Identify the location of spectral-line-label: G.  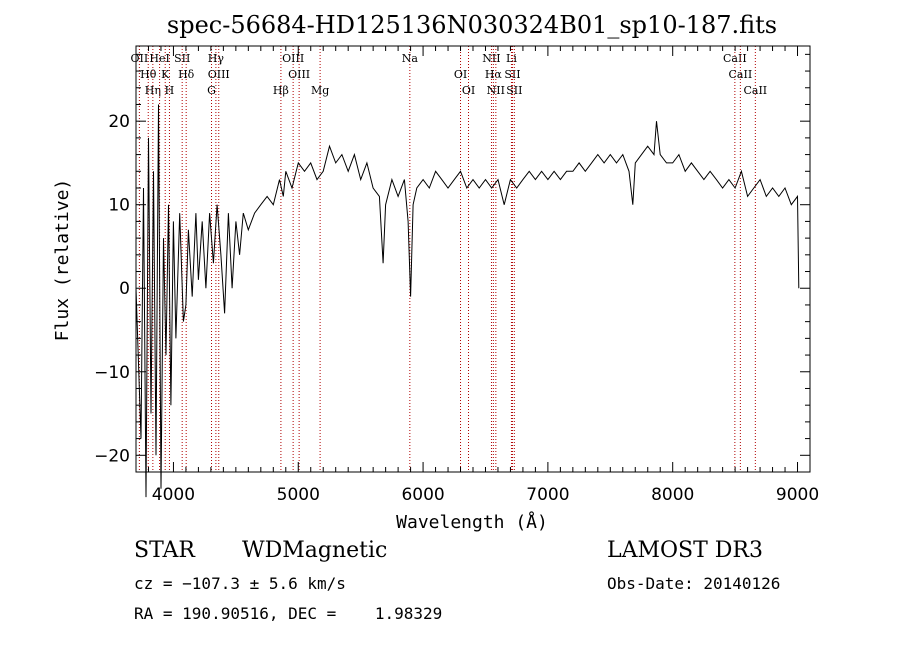
(211, 90).